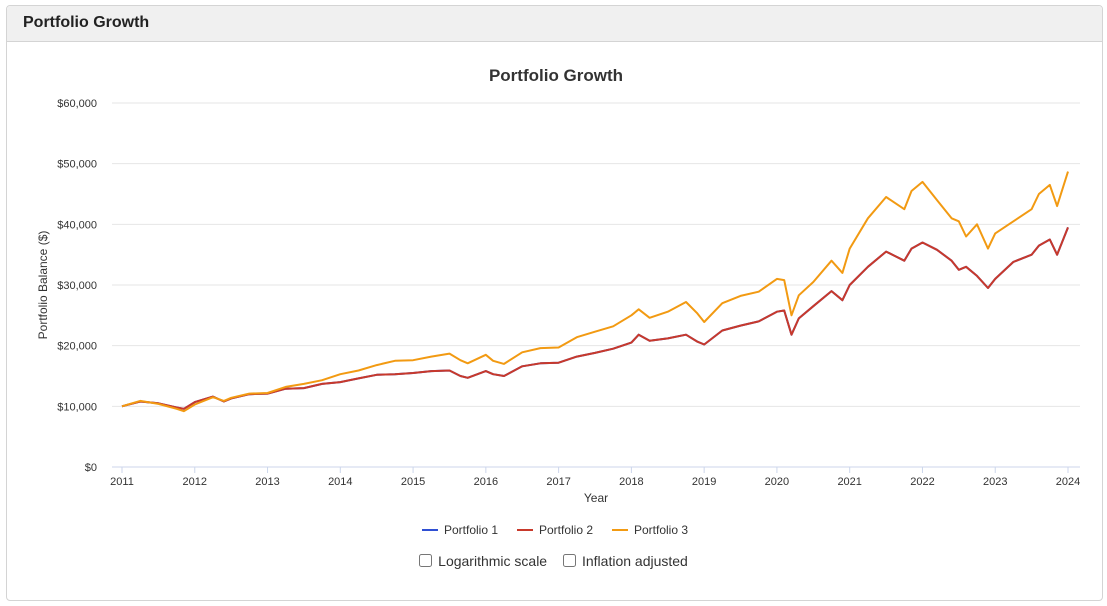 The height and width of the screenshot is (606, 1107). I want to click on x-tick-label: 2017, so click(558, 482).